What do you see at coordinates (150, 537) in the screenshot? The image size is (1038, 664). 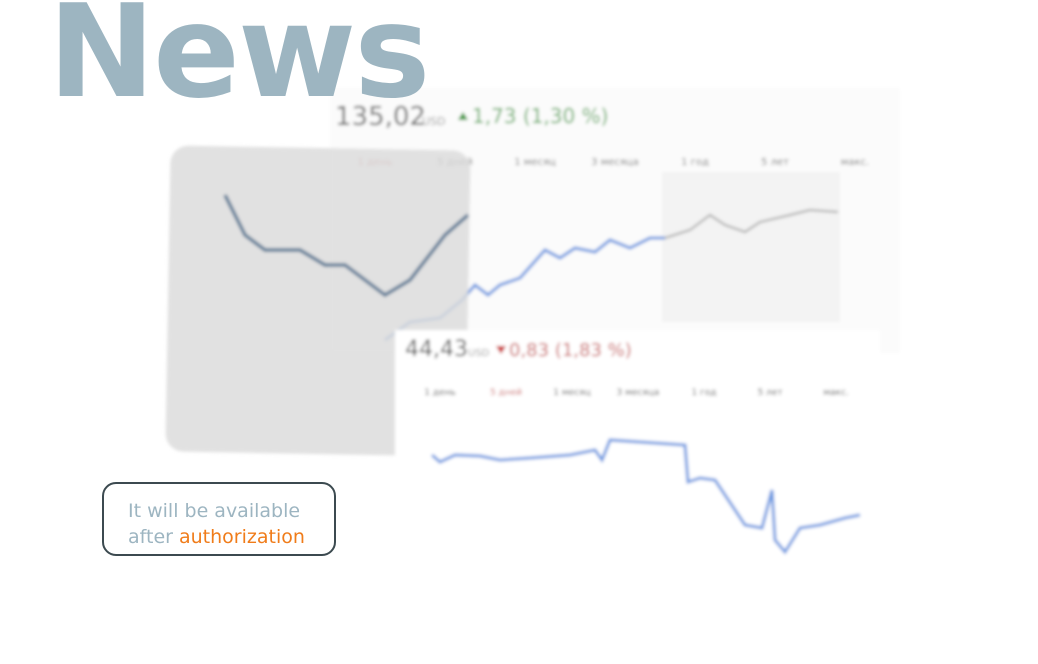 I see `notice-text: after` at bounding box center [150, 537].